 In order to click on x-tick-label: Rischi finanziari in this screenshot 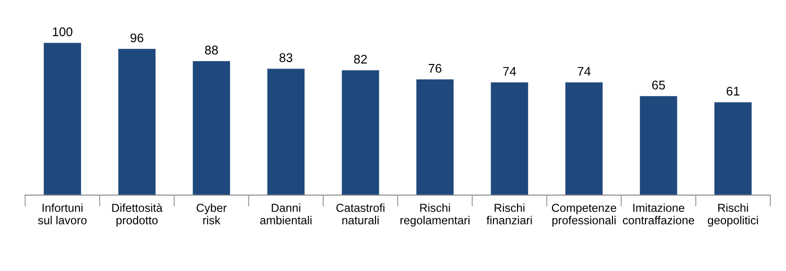, I will do `click(509, 213)`.